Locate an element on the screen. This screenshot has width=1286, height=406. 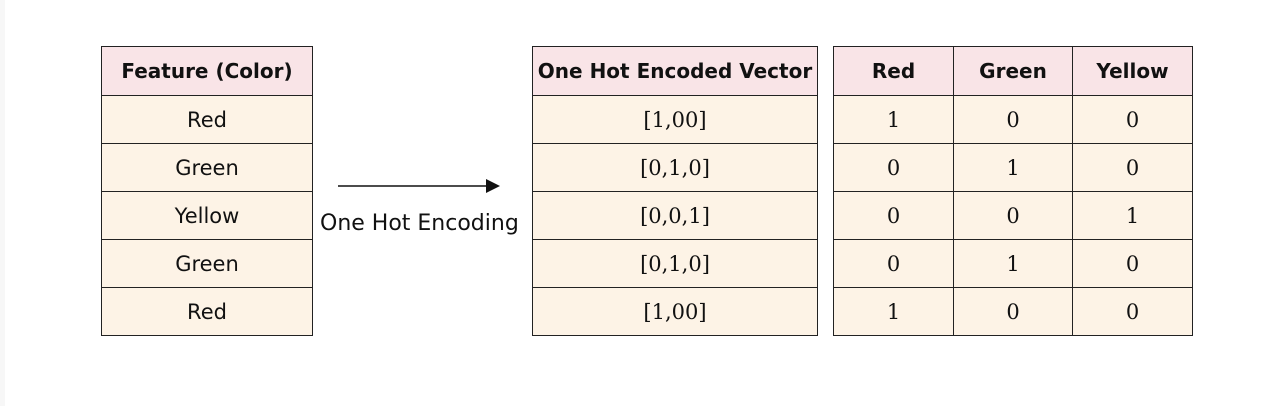
feature-cell: Yellow is located at coordinates (207, 215).